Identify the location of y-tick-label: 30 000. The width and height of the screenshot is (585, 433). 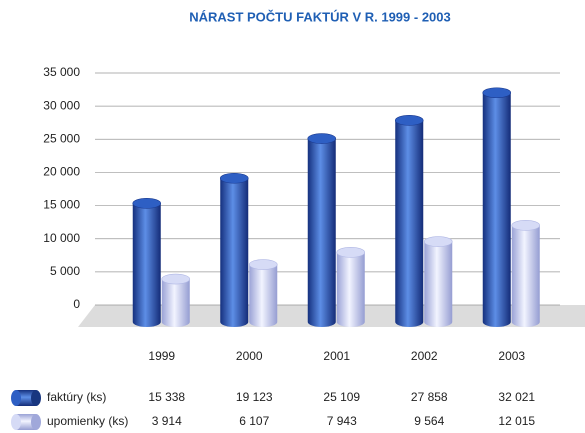
(61, 105).